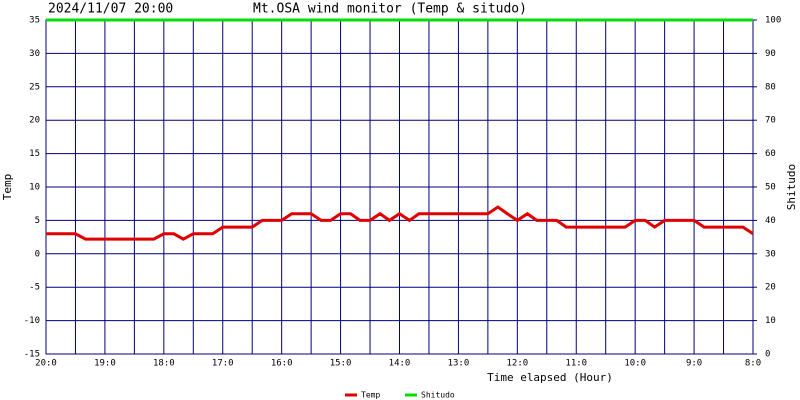  Describe the element at coordinates (770, 87) in the screenshot. I see `y2-tick-label: 80` at that location.